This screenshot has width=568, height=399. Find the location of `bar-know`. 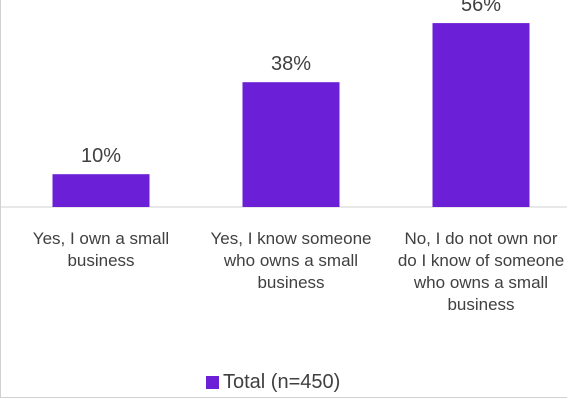

bar-know is located at coordinates (291, 144).